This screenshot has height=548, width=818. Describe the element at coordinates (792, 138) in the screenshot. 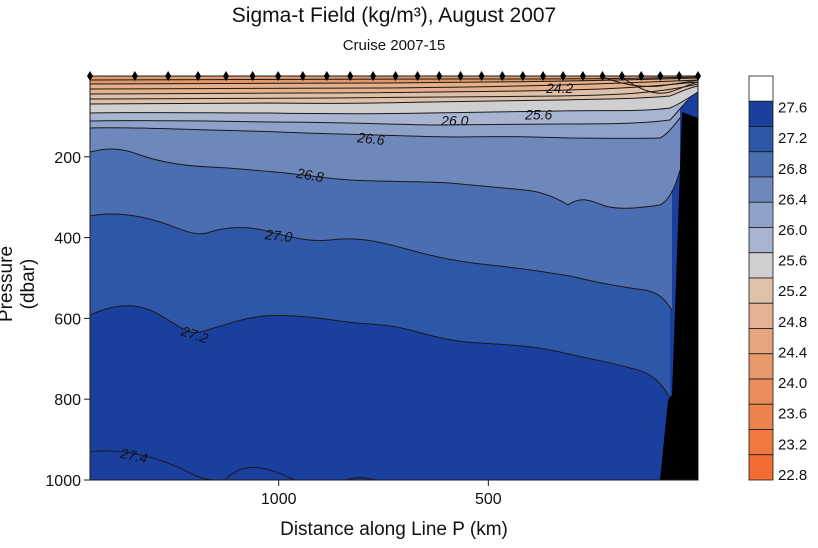

I see `colorbar-label: 27.2` at that location.